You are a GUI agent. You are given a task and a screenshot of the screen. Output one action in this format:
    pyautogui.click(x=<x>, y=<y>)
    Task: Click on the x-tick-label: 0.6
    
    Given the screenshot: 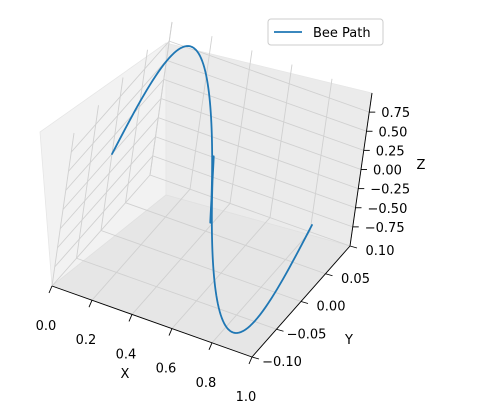 What is the action you would take?
    pyautogui.click(x=166, y=369)
    